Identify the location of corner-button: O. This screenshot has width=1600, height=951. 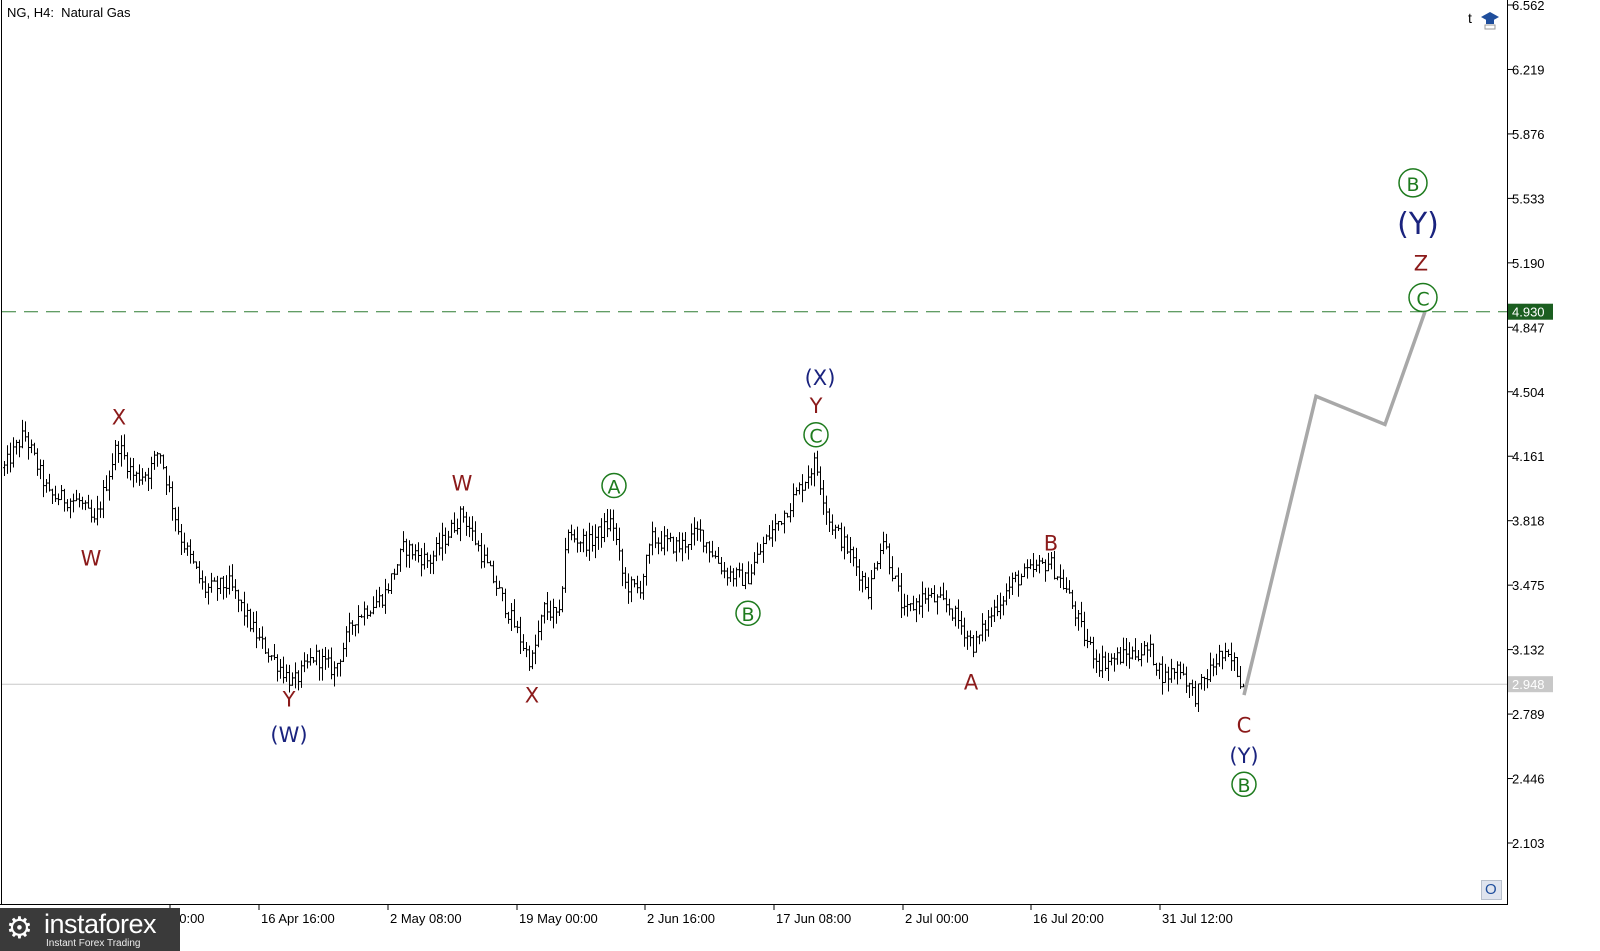
(1491, 890).